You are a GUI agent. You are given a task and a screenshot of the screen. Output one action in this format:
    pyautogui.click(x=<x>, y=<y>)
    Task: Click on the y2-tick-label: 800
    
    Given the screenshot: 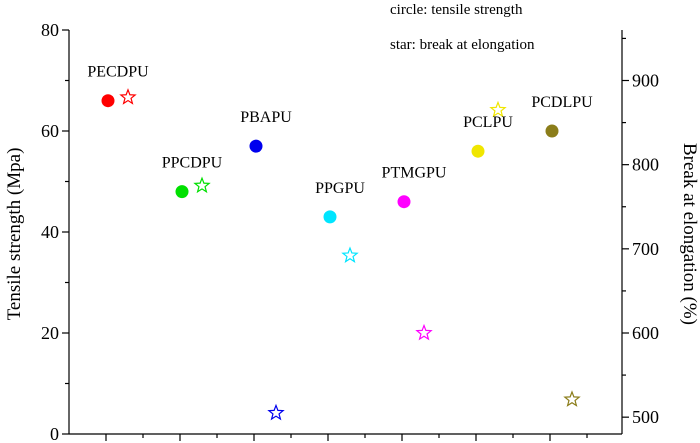 What is the action you would take?
    pyautogui.click(x=645, y=165)
    